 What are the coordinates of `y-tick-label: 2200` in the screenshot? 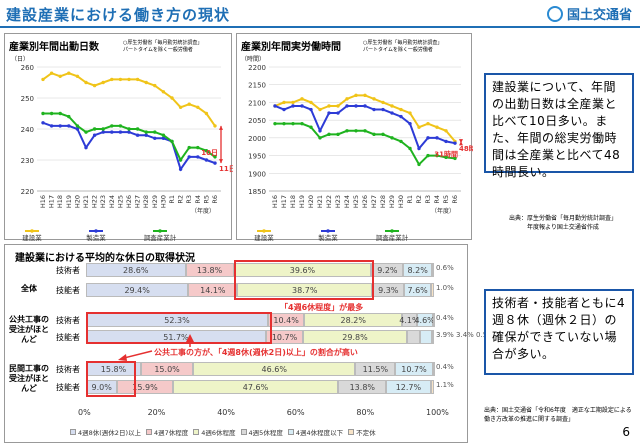 It's located at (257, 68).